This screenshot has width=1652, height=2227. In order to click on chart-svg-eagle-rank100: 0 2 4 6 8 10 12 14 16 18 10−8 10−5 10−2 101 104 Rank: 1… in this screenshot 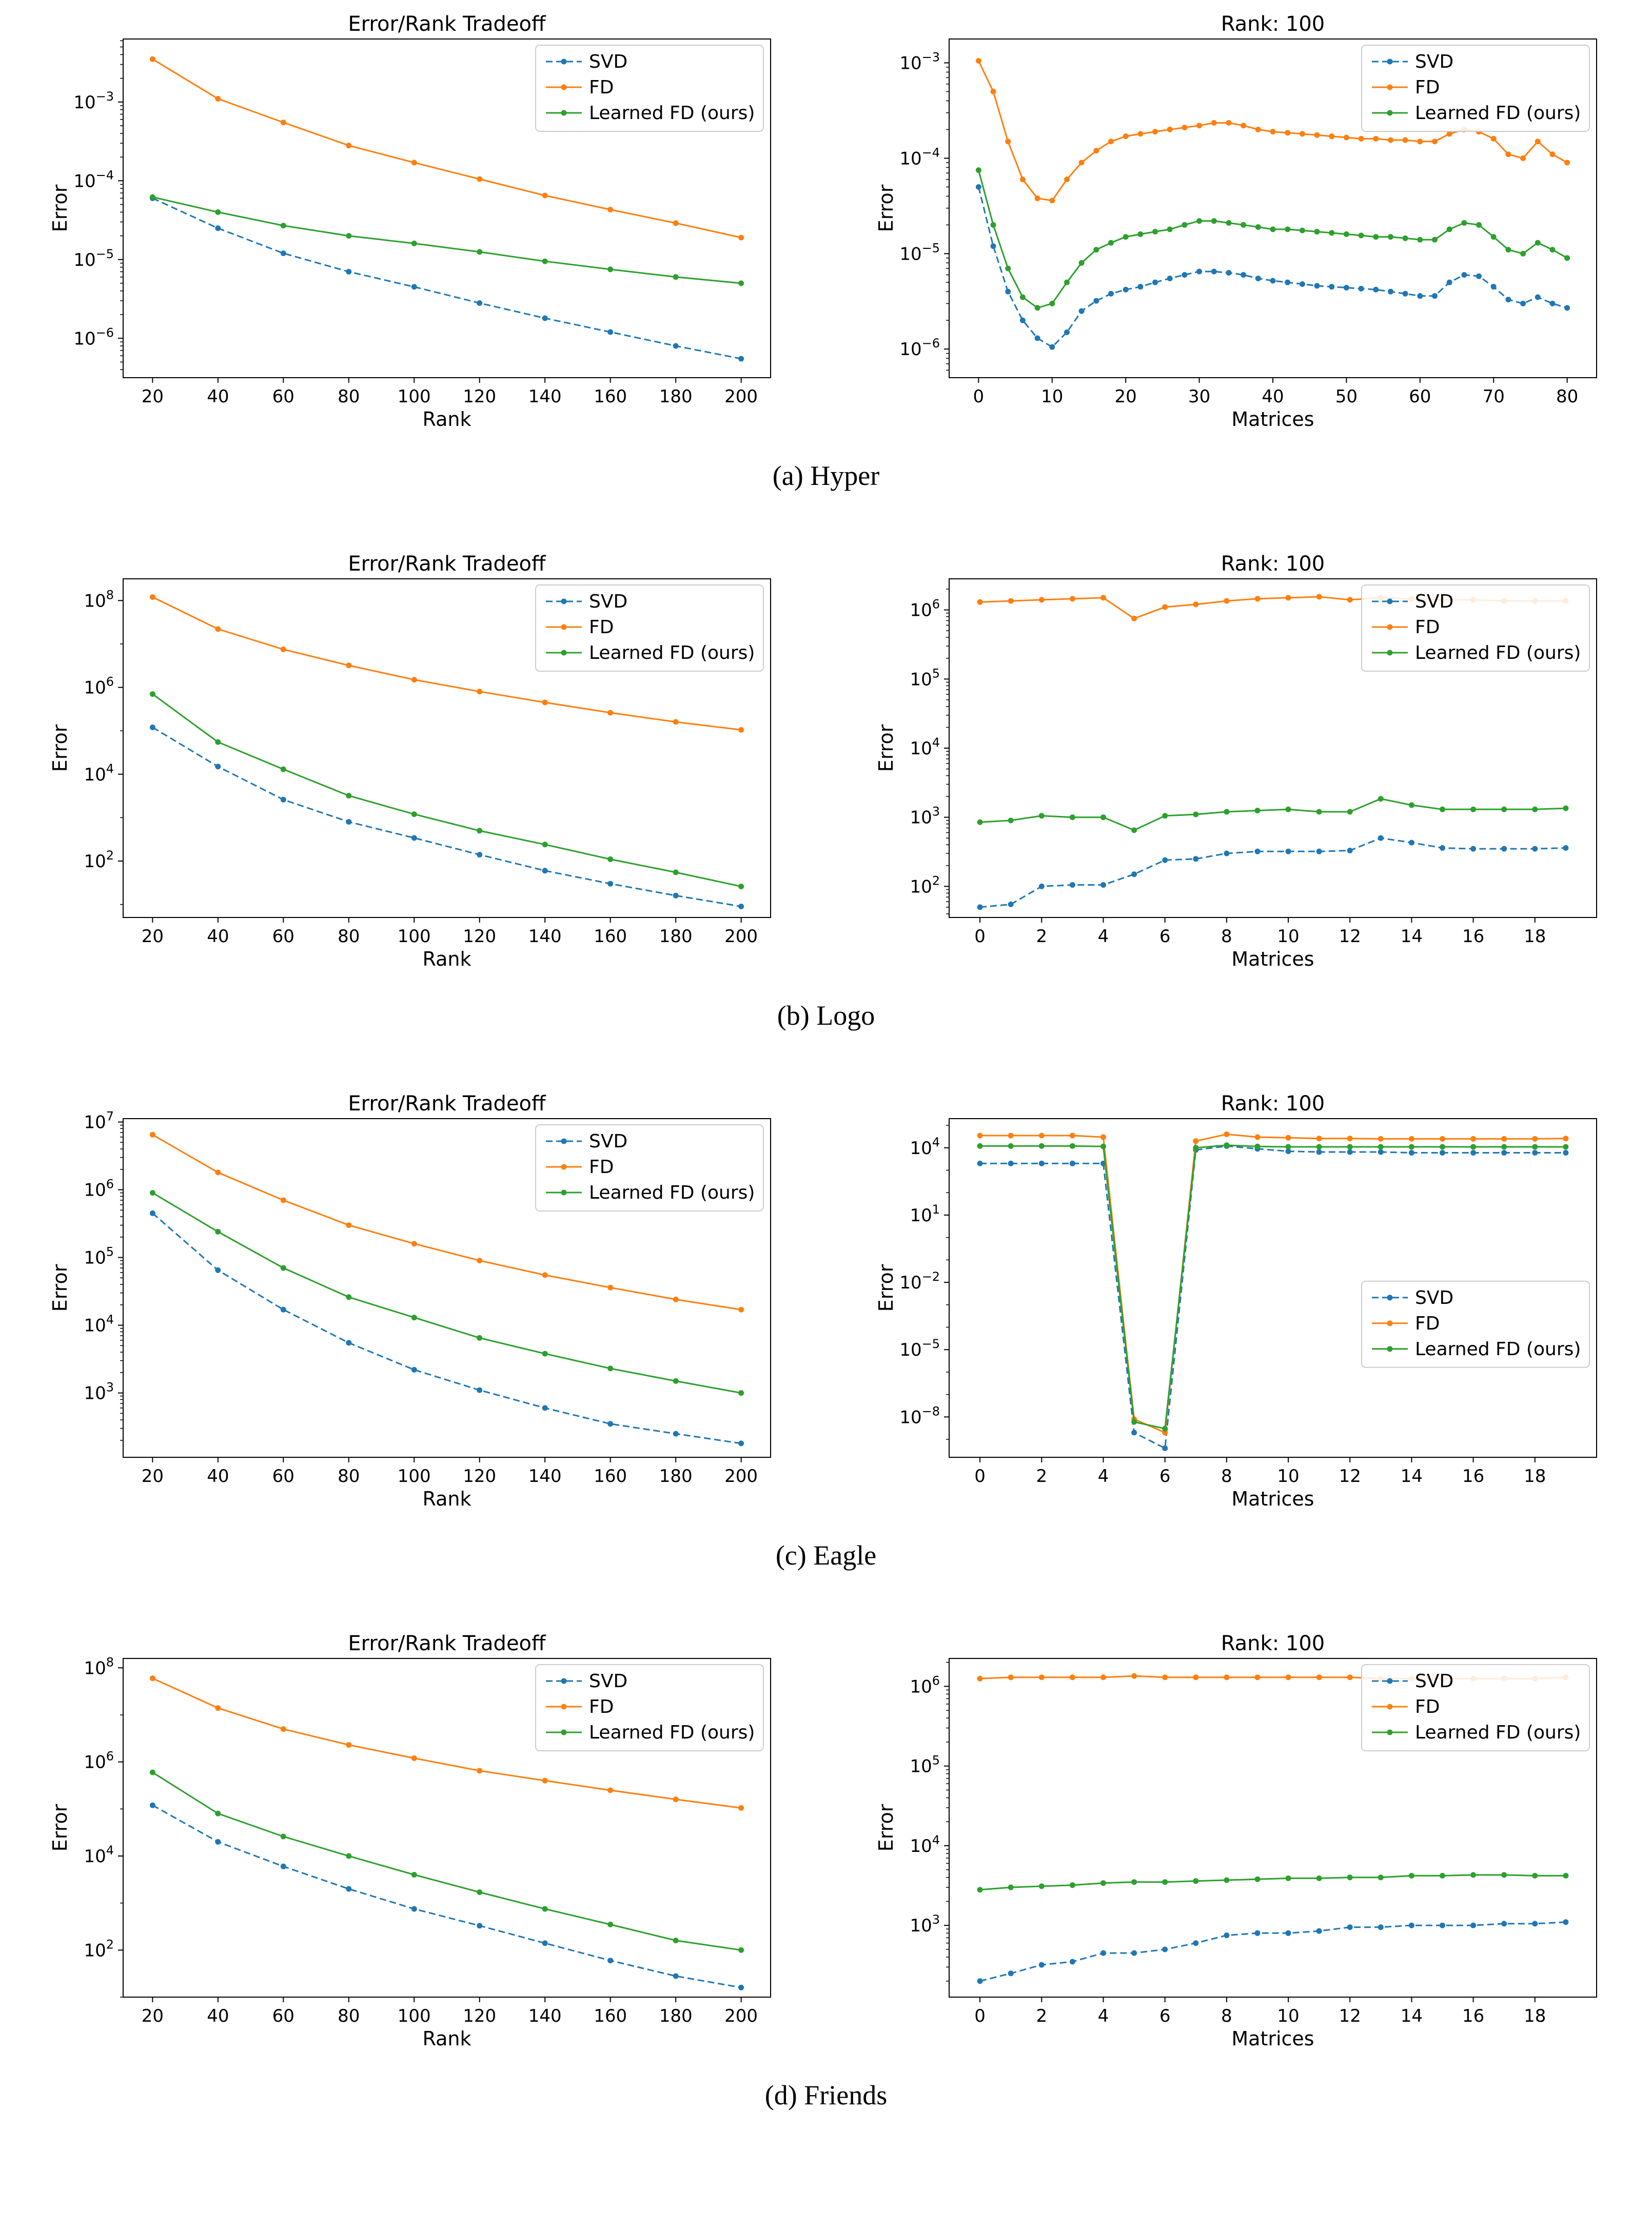, I will do `click(1236, 1301)`.